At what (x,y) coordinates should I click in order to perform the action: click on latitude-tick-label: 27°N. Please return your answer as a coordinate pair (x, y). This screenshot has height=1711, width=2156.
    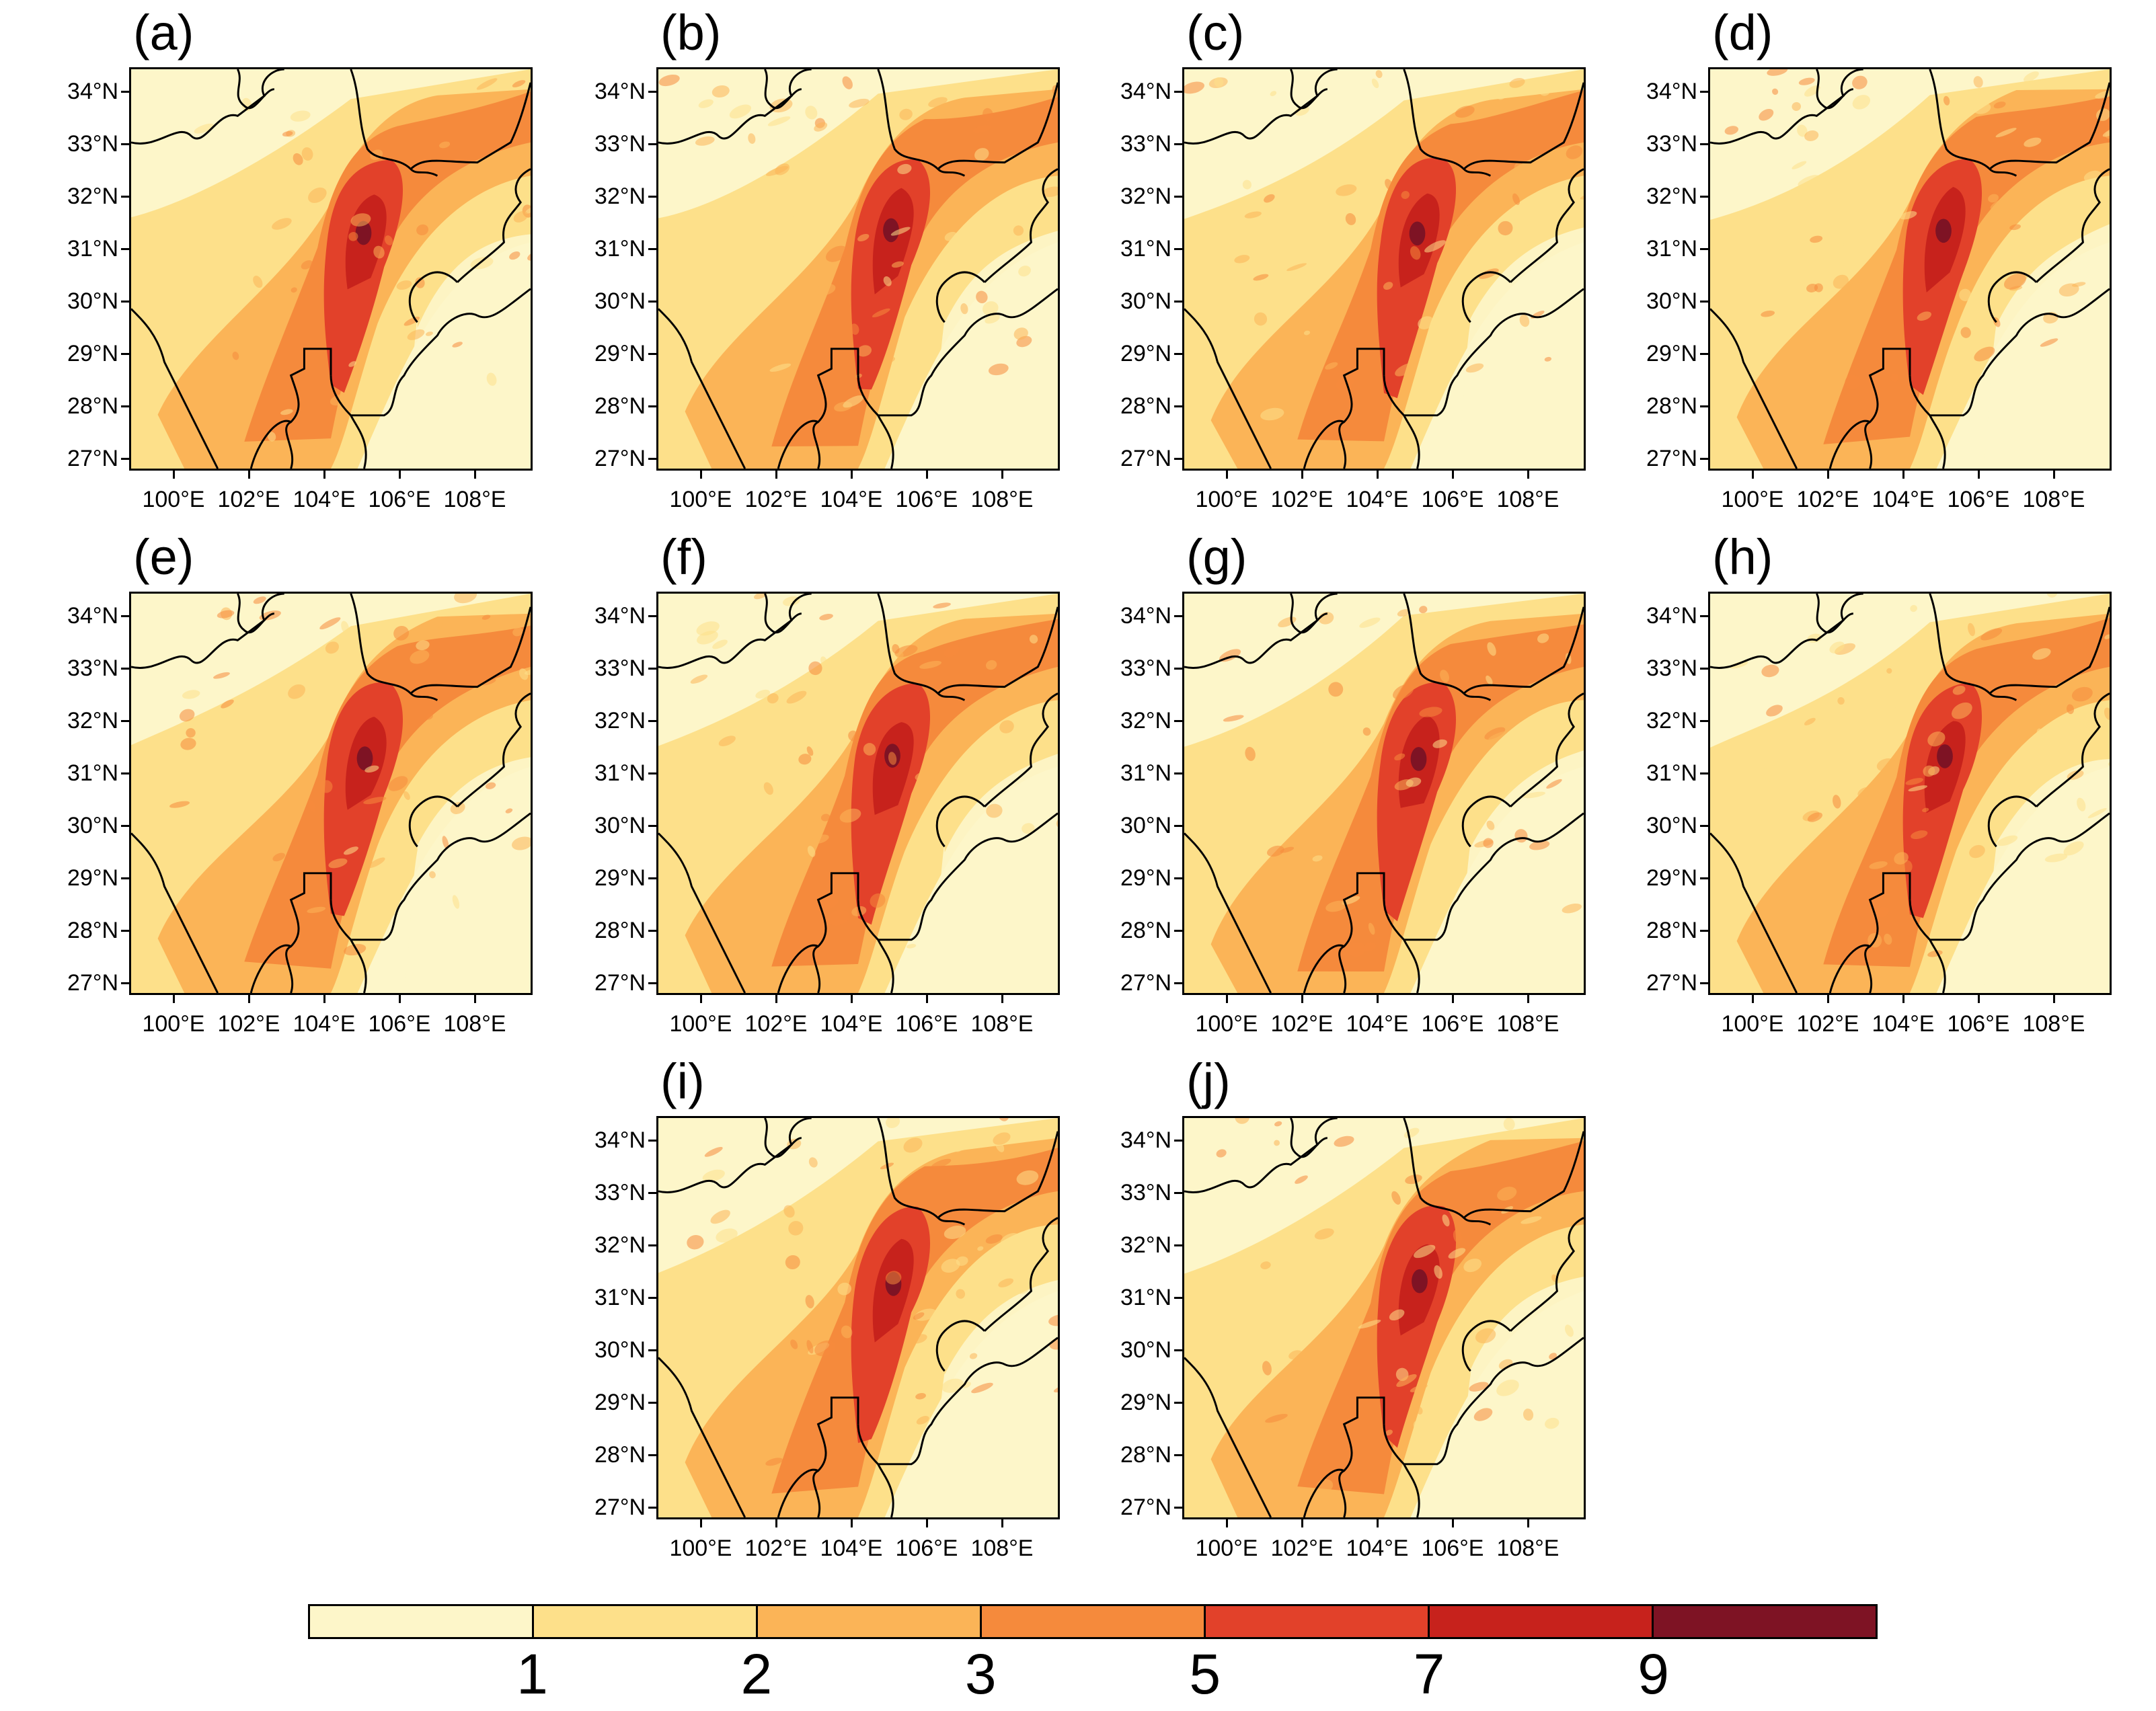
    Looking at the image, I should click on (620, 983).